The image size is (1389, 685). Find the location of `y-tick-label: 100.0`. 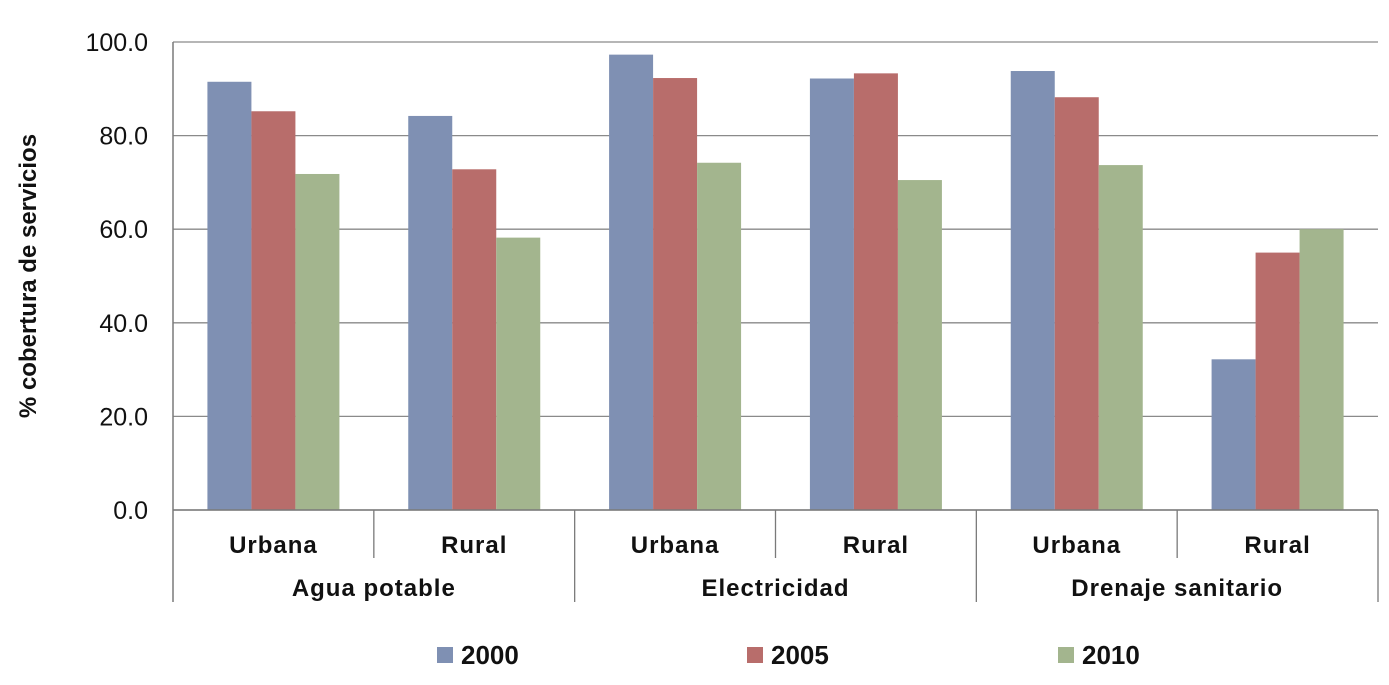

y-tick-label: 100.0 is located at coordinates (116, 43).